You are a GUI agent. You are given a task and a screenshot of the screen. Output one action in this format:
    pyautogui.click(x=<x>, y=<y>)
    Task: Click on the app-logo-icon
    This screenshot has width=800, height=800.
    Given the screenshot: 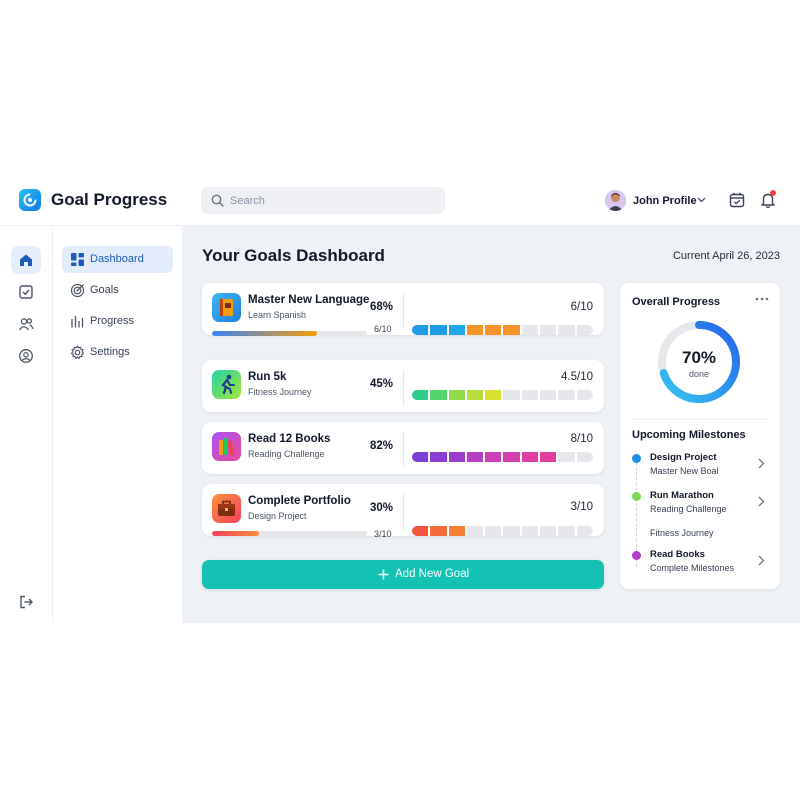 What is the action you would take?
    pyautogui.click(x=30, y=200)
    